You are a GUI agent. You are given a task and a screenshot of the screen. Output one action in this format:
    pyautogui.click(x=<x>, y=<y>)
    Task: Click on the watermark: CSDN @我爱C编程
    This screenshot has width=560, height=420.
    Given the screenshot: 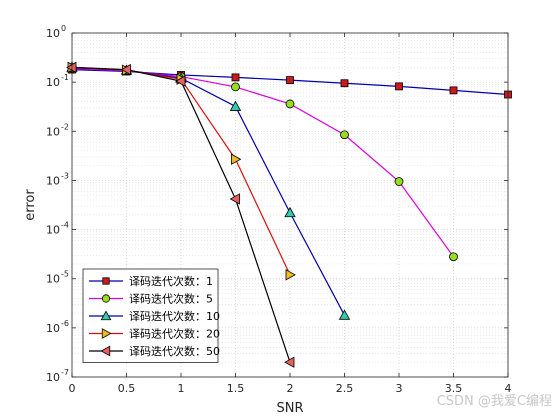 What is the action you would take?
    pyautogui.click(x=494, y=401)
    